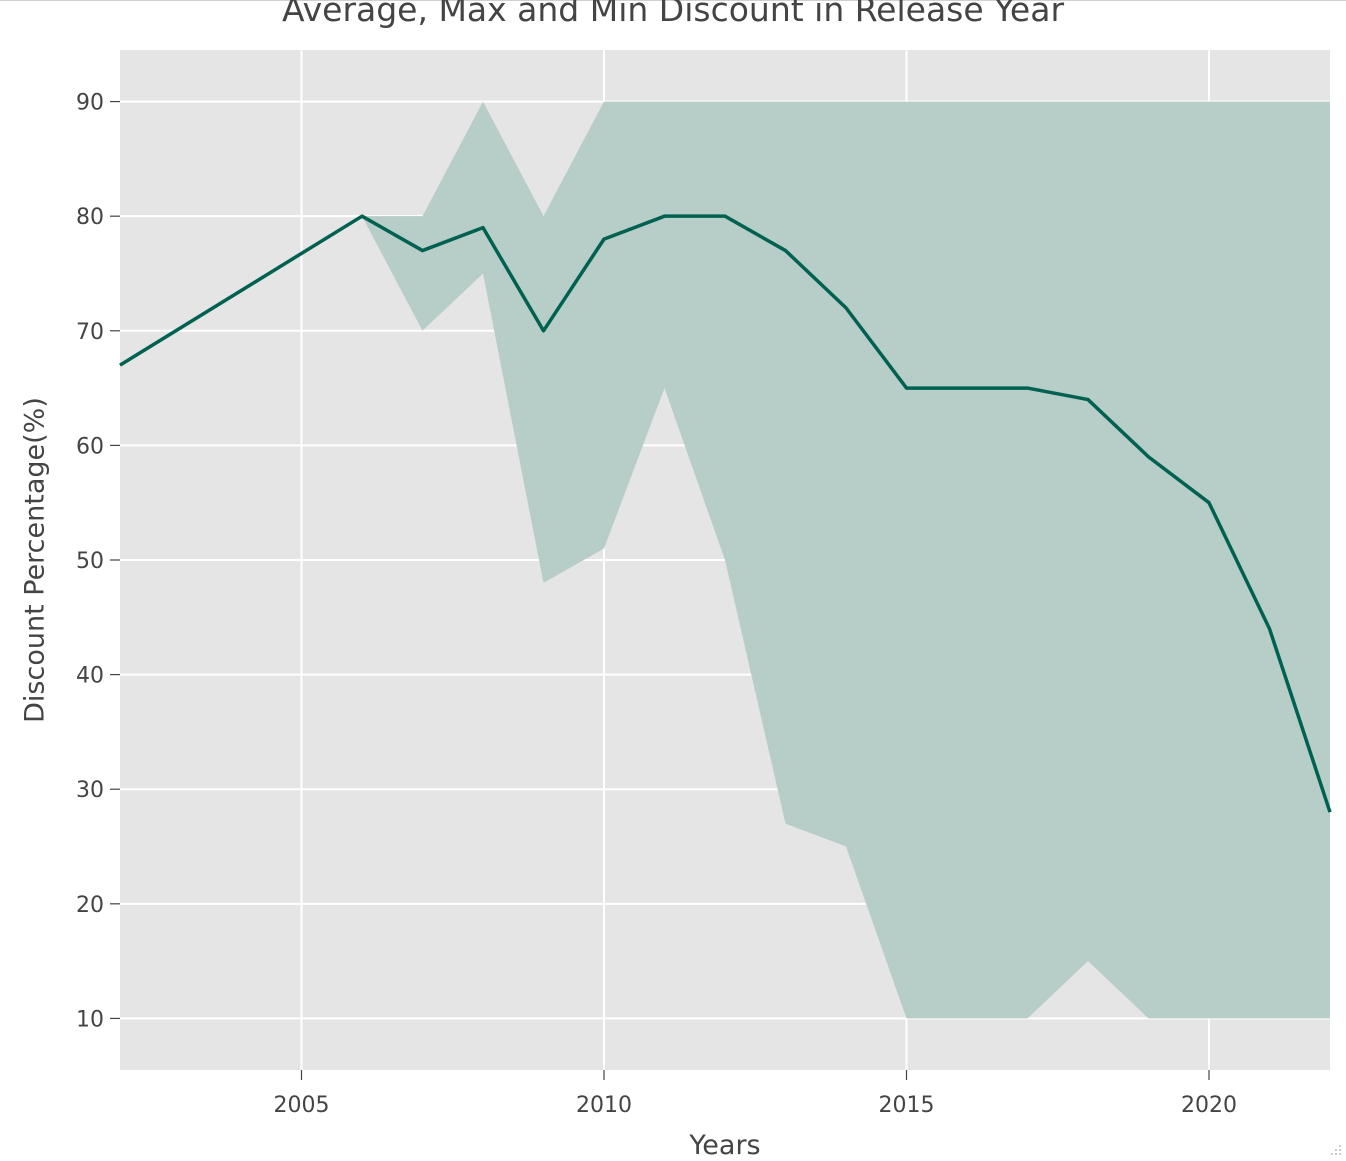 This screenshot has height=1161, width=1346. Describe the element at coordinates (90, 332) in the screenshot. I see `y-tick-label: 70` at that location.